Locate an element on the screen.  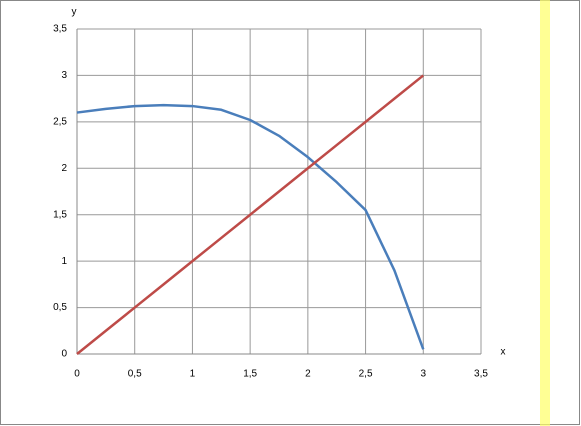
x-tick-label: 0 is located at coordinates (77, 374).